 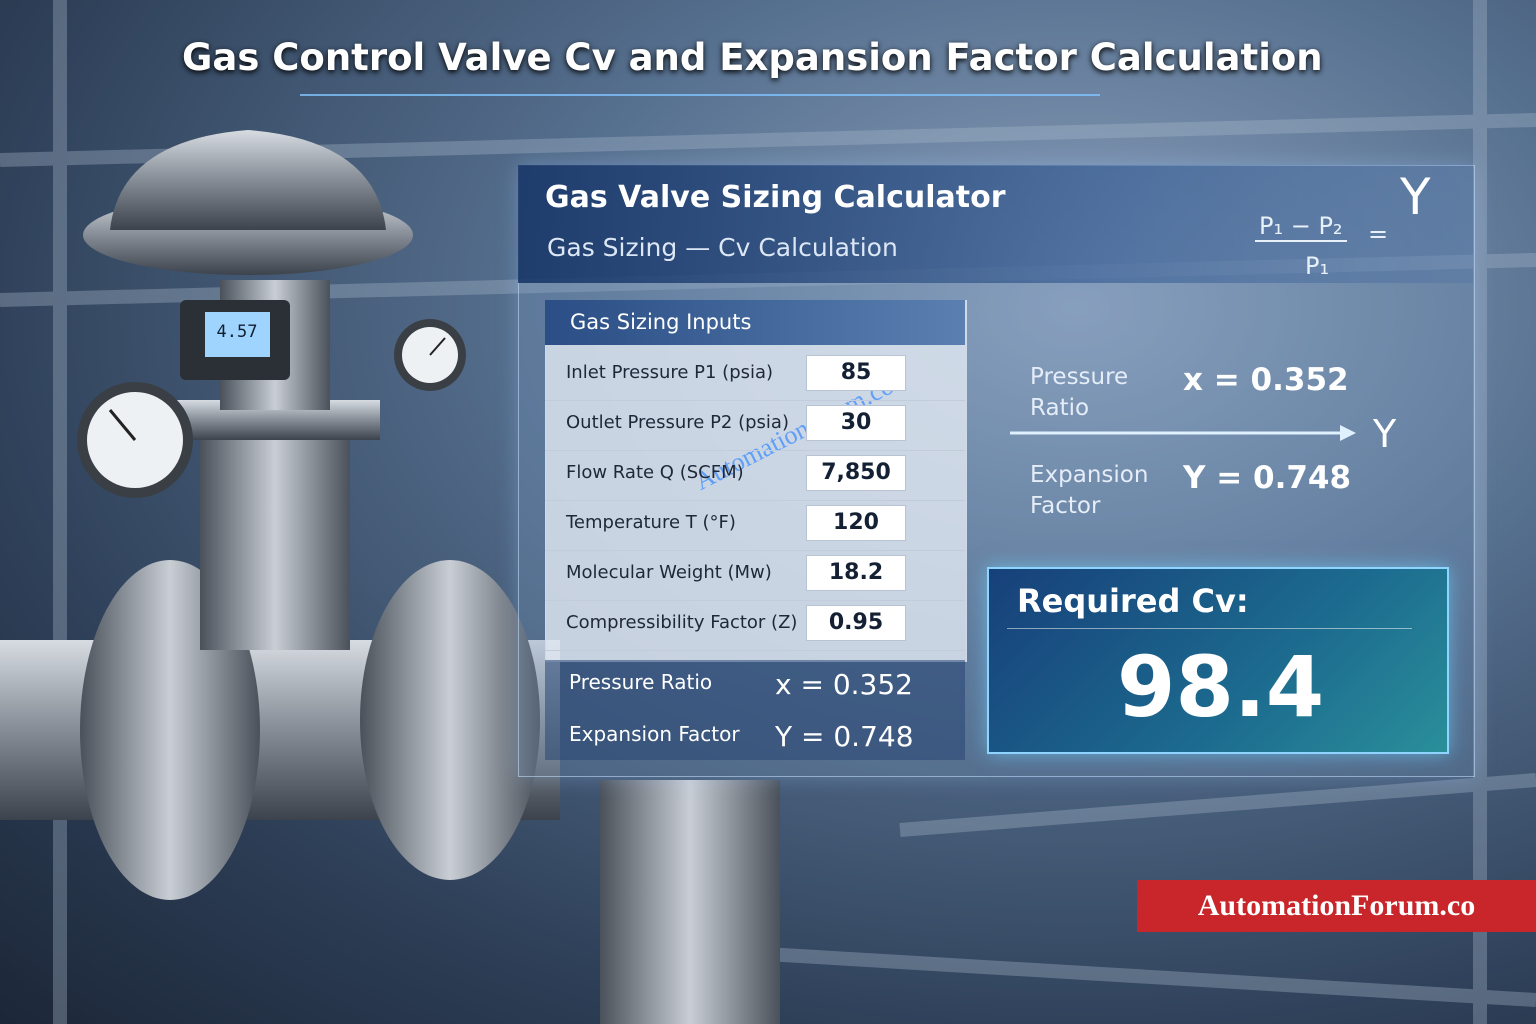 What do you see at coordinates (669, 572) in the screenshot?
I see `input-label: Molecular Weight (Mw)` at bounding box center [669, 572].